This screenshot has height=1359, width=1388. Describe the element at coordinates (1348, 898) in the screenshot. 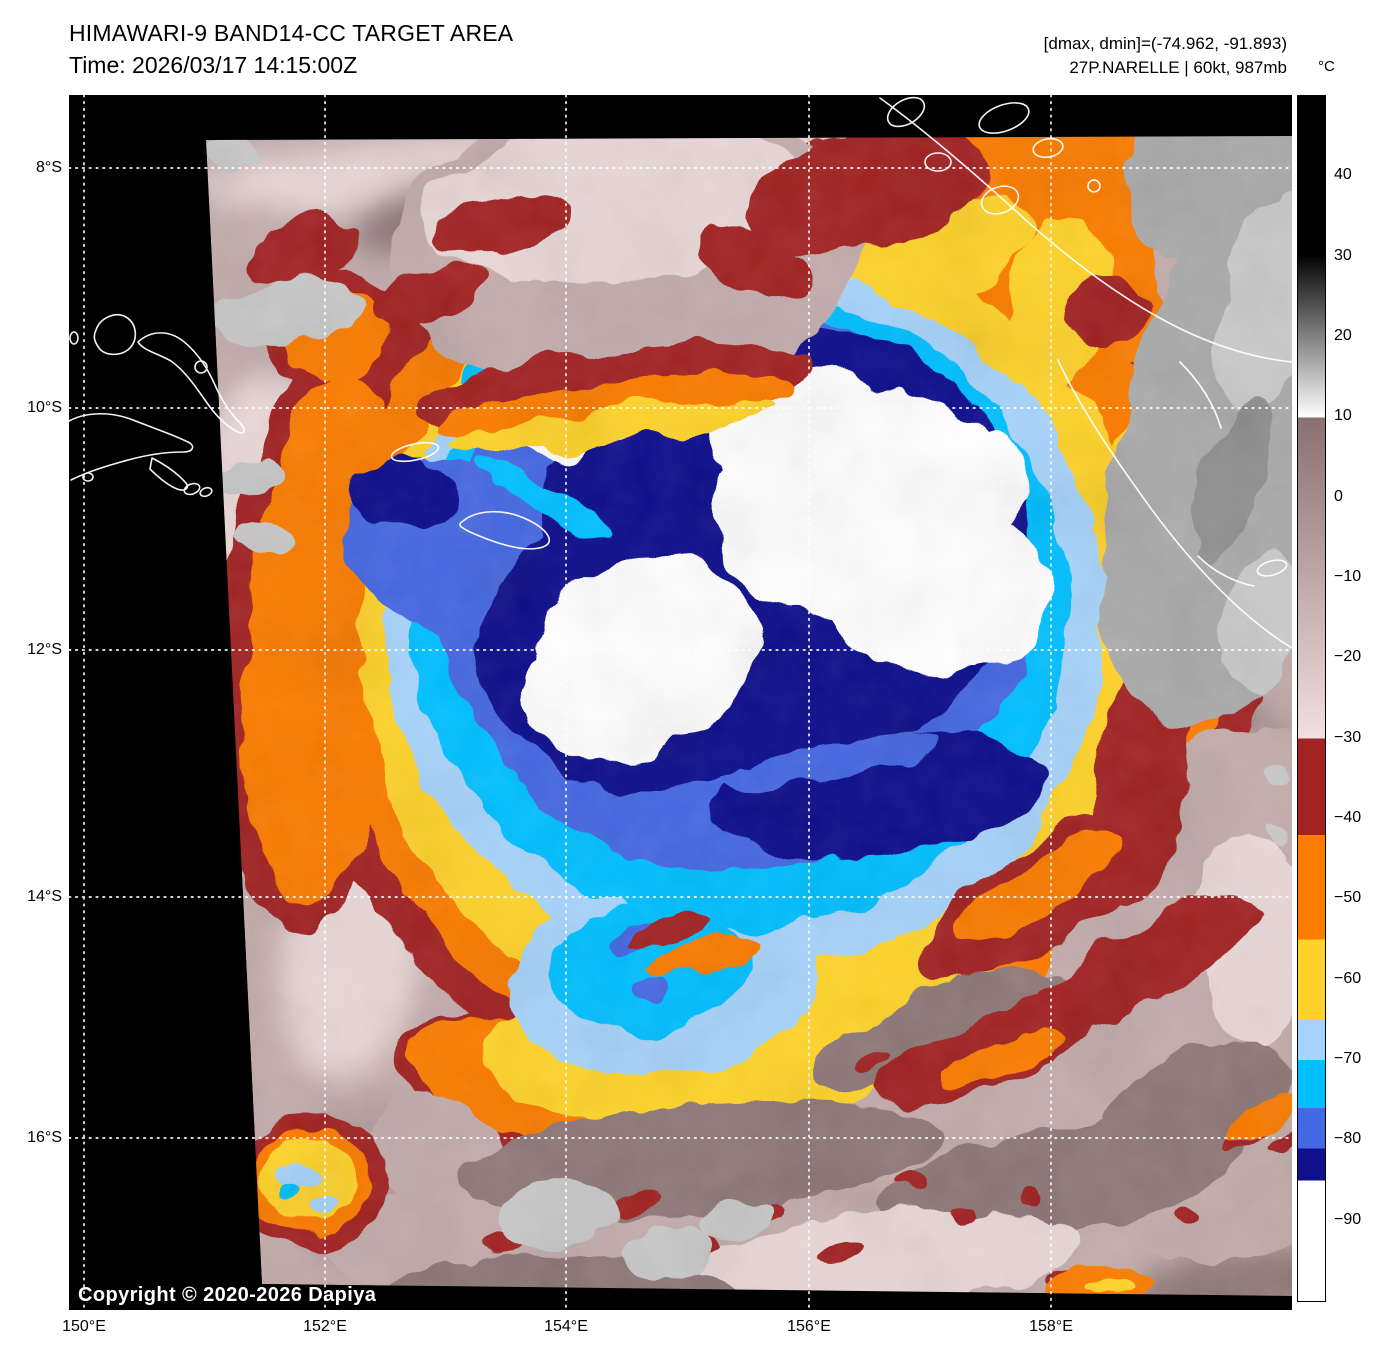

I see `colorbar-tick-label: −50` at that location.